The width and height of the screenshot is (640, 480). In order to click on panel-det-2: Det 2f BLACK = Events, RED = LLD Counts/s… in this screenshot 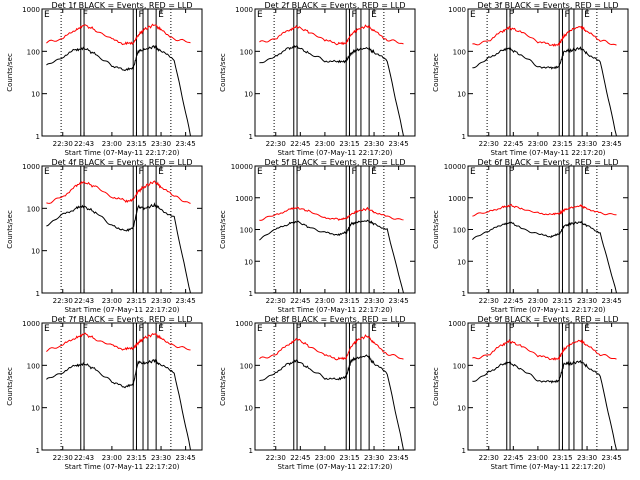, I will do `click(317, 79)`.